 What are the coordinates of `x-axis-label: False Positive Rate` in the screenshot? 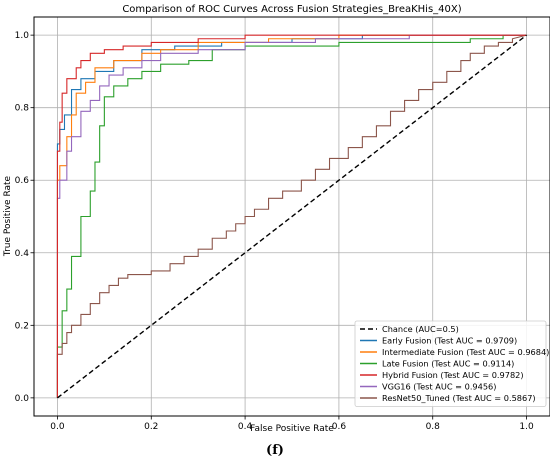 It's located at (292, 429).